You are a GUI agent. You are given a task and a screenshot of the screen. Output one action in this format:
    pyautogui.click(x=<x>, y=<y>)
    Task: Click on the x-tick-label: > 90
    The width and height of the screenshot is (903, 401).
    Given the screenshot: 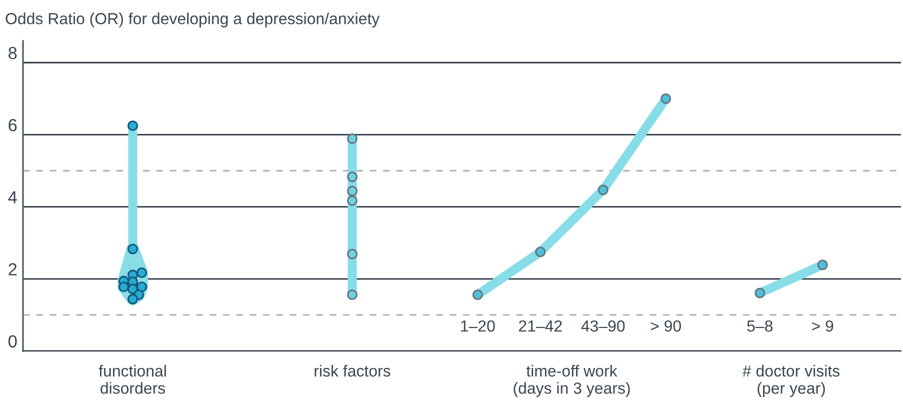 What is the action you would take?
    pyautogui.click(x=665, y=326)
    